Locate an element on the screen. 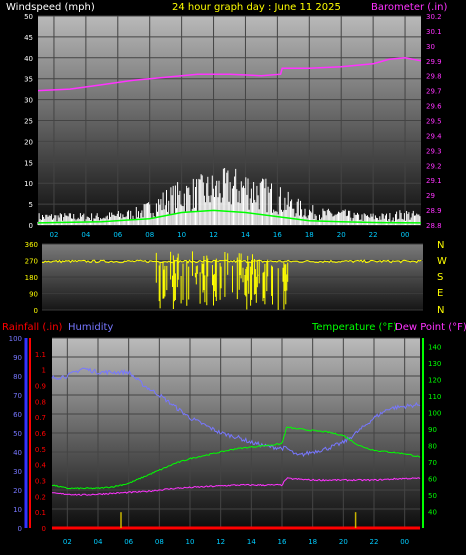 This screenshot has height=555, width=466. humidity-tick-label: 20 is located at coordinates (17, 491).